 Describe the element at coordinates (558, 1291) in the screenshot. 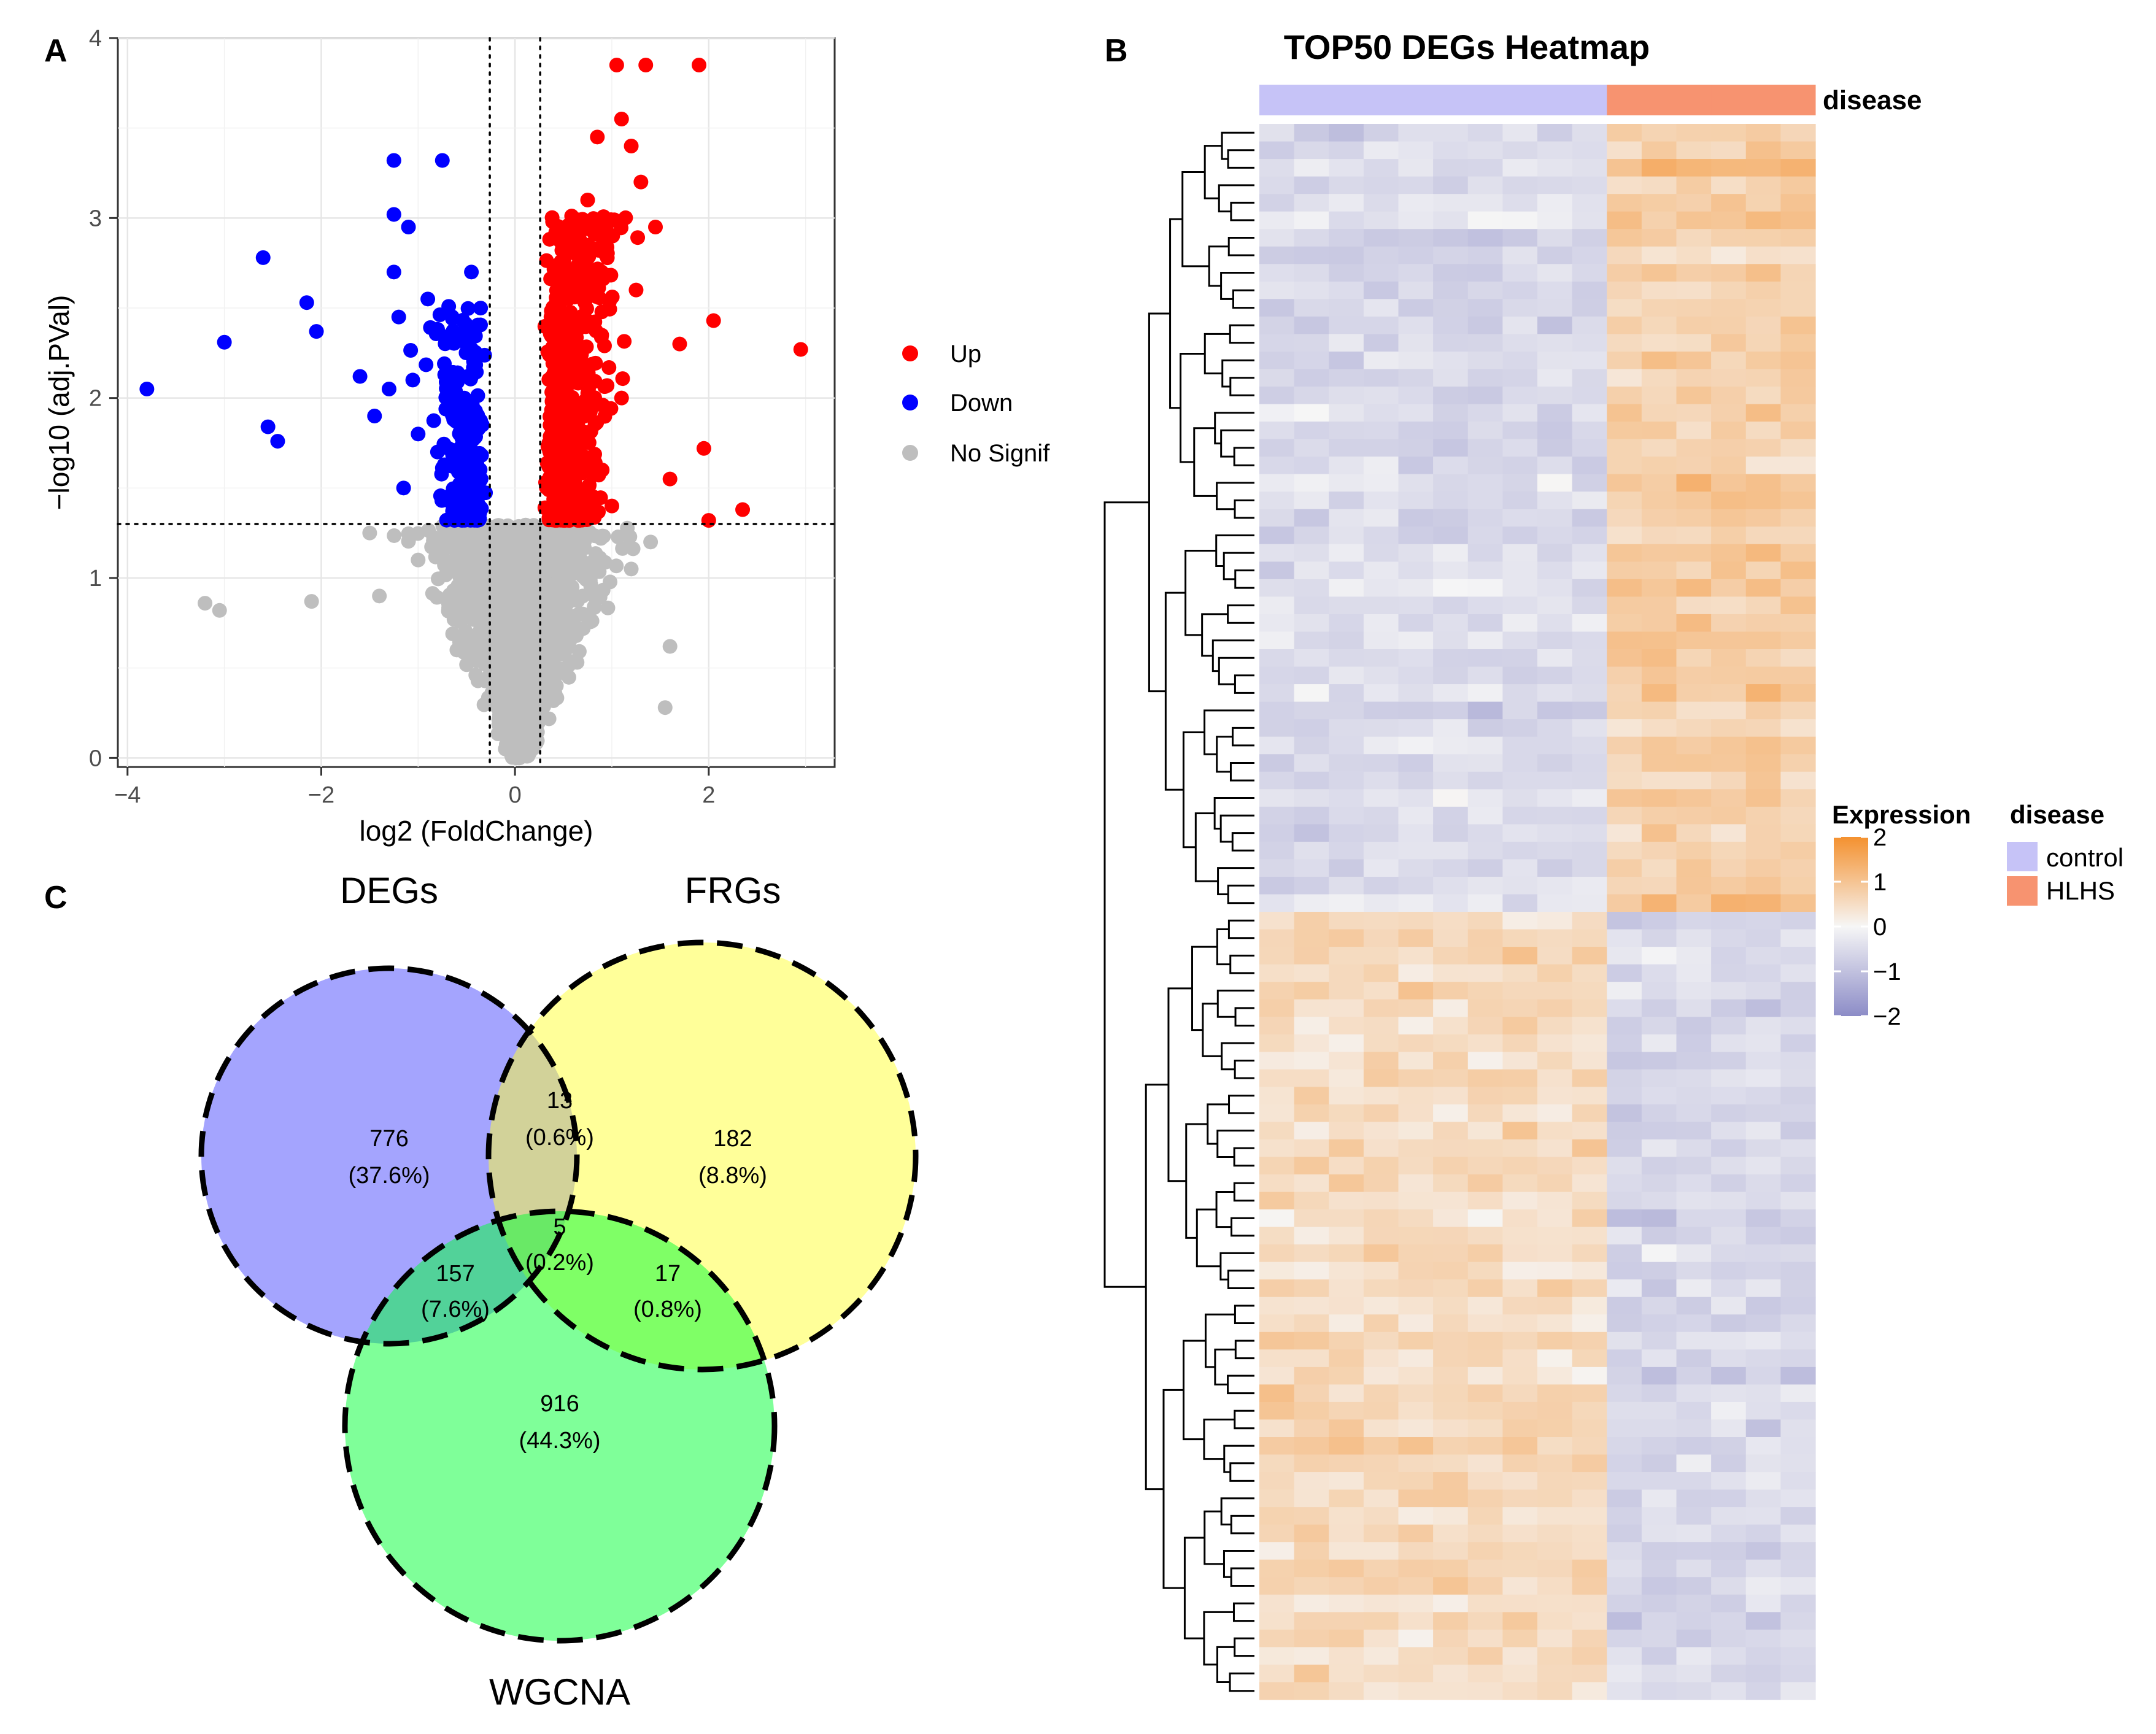

I see `venn-circles` at that location.